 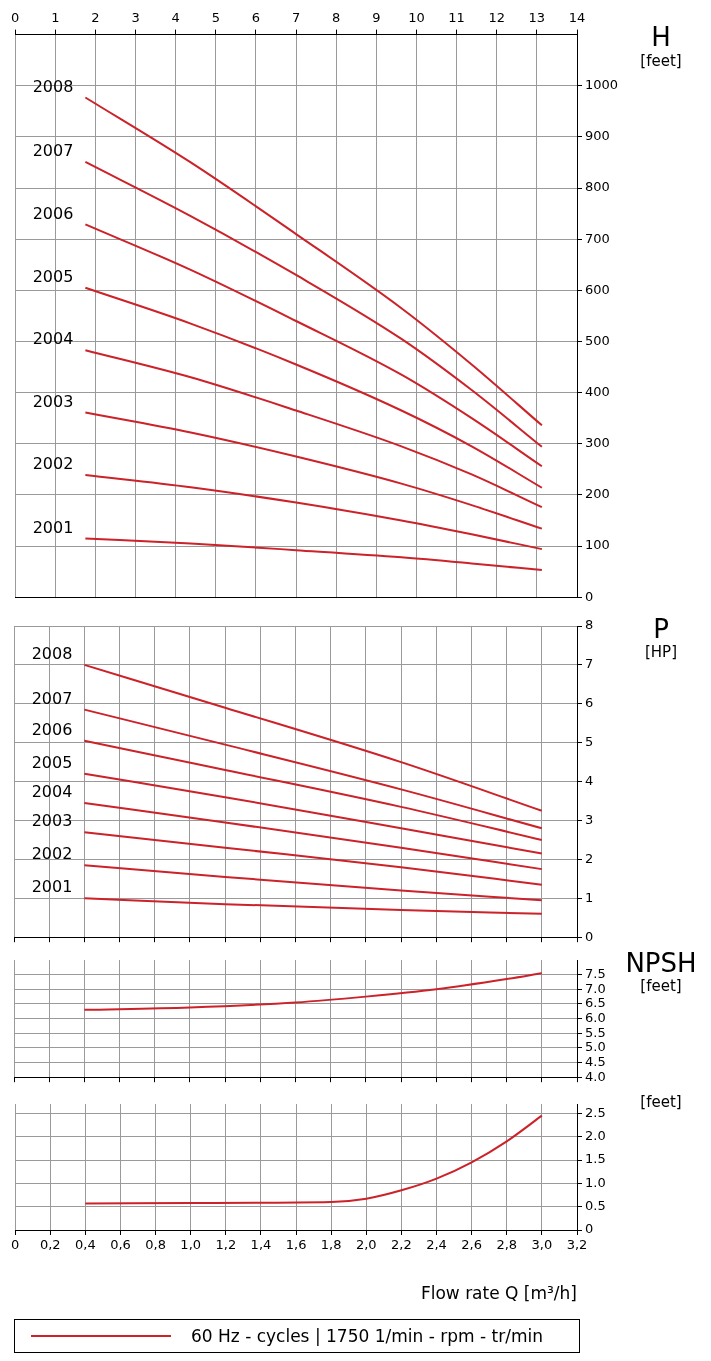 What do you see at coordinates (226, 1245) in the screenshot?
I see `x-tick-label: 1,2` at bounding box center [226, 1245].